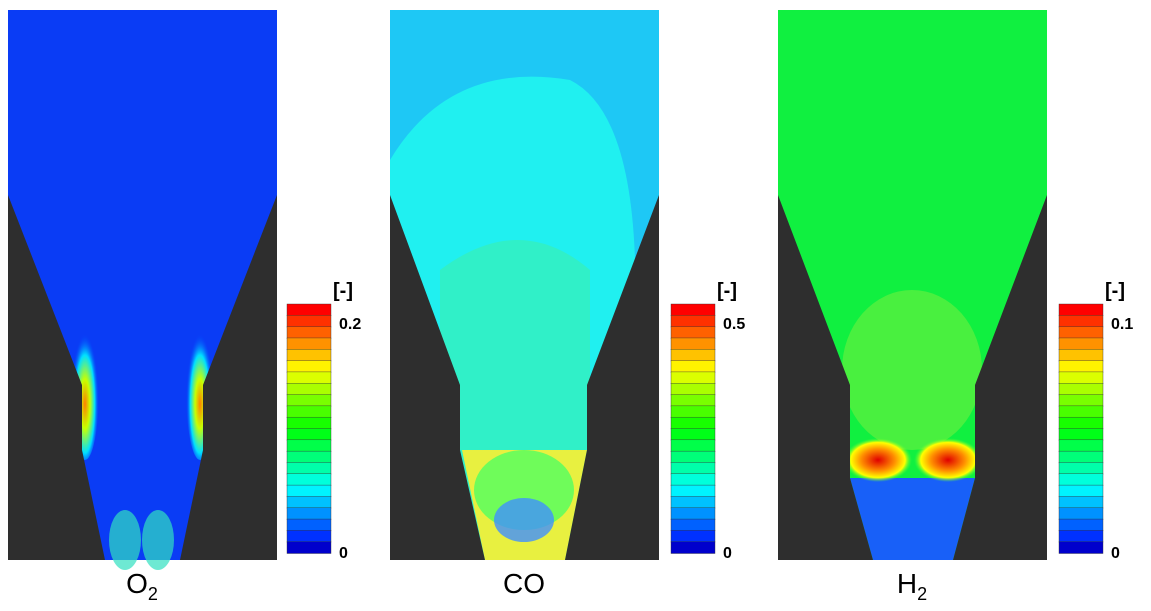 The image size is (1151, 611). I want to click on colorbar-max: 0.1, so click(1122, 324).